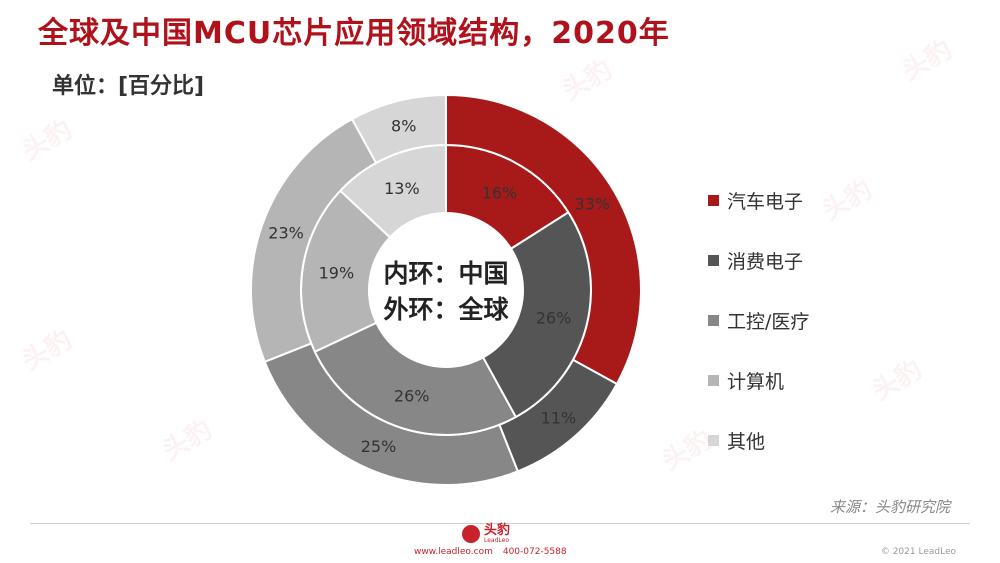 This screenshot has height=563, width=1000. I want to click on data-label: 8%, so click(403, 125).